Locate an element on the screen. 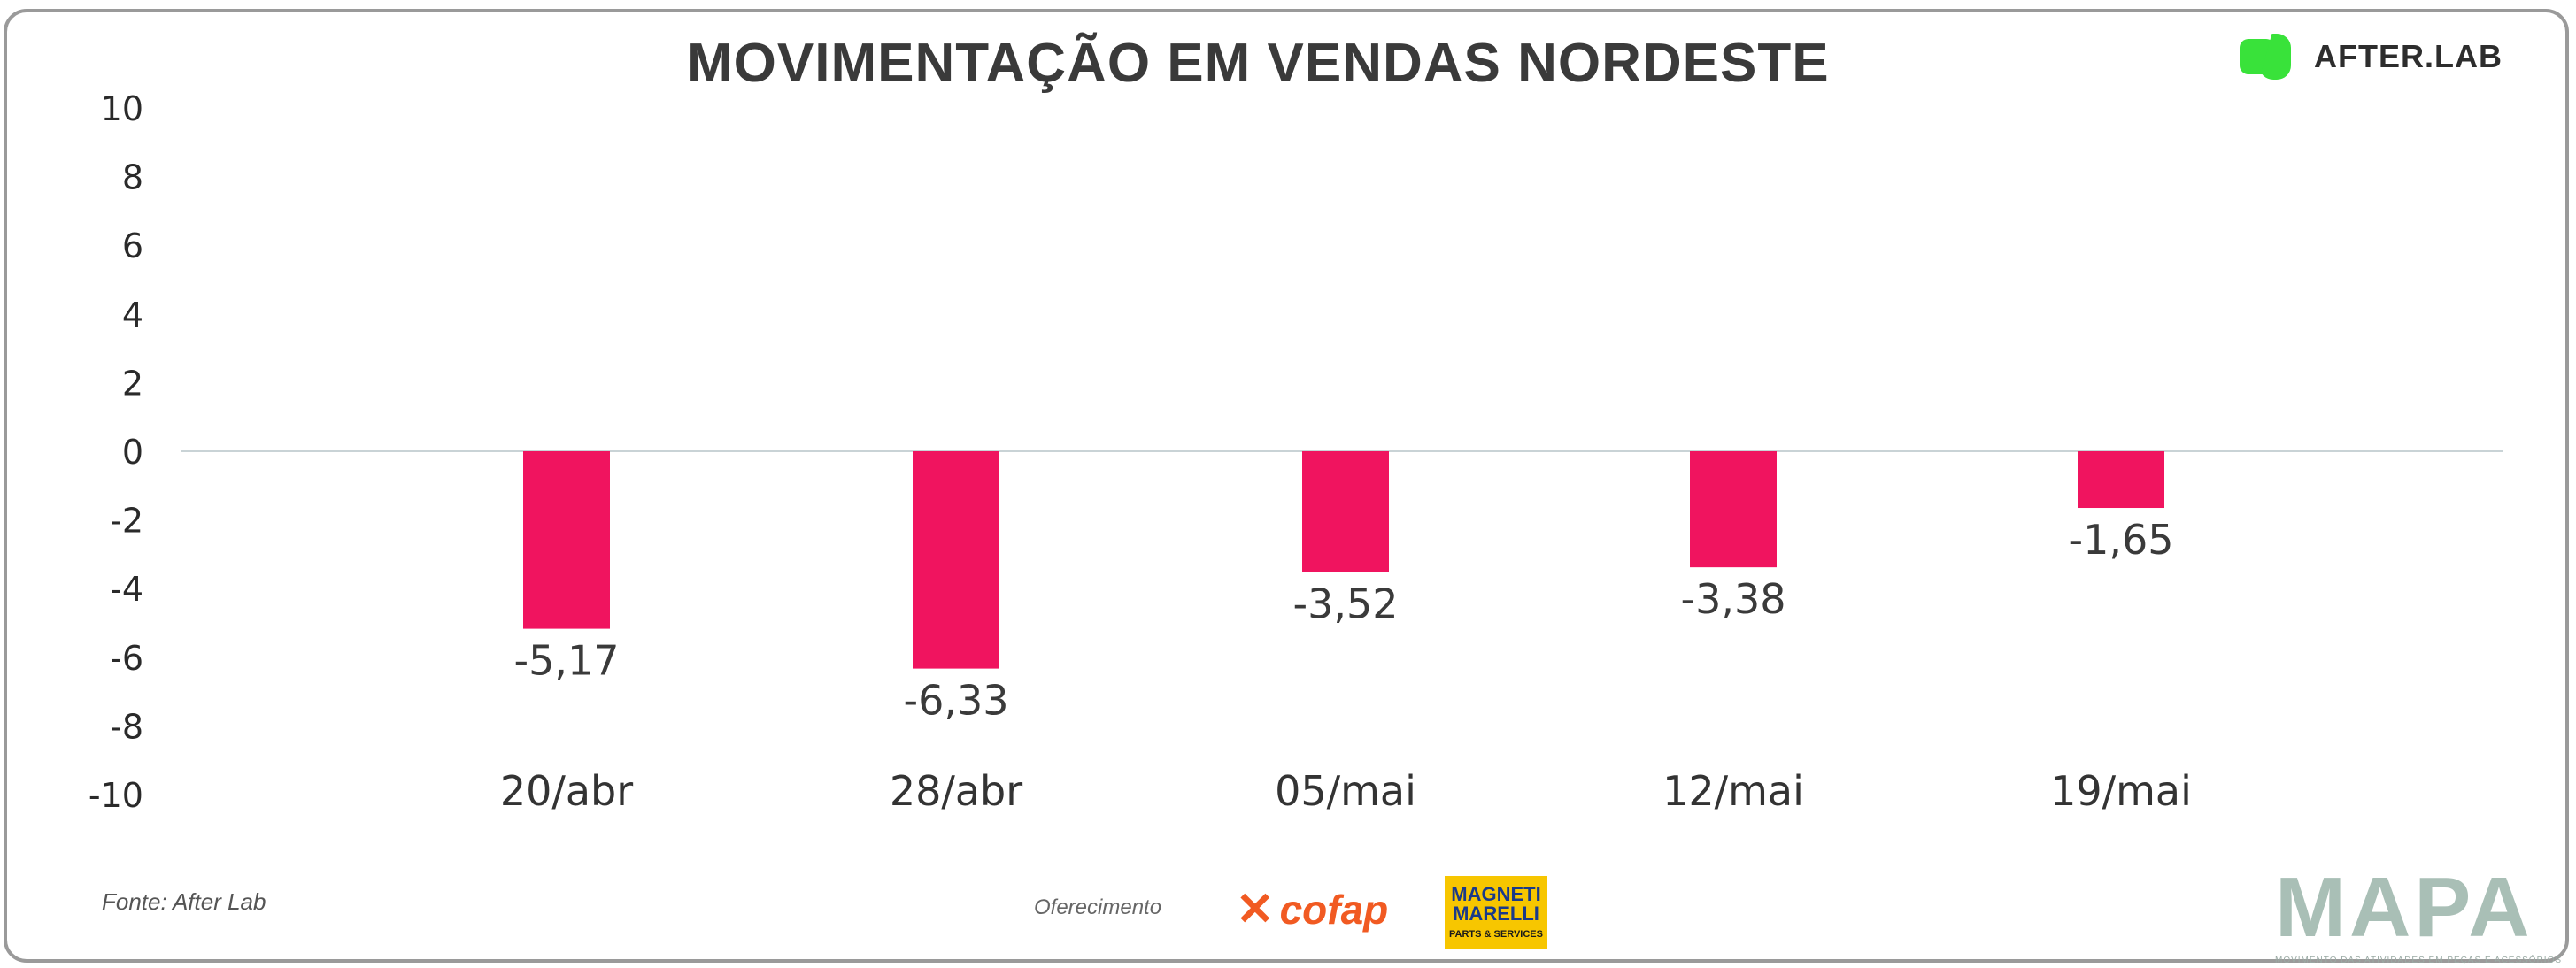  y-tick-label: -4 is located at coordinates (126, 589).